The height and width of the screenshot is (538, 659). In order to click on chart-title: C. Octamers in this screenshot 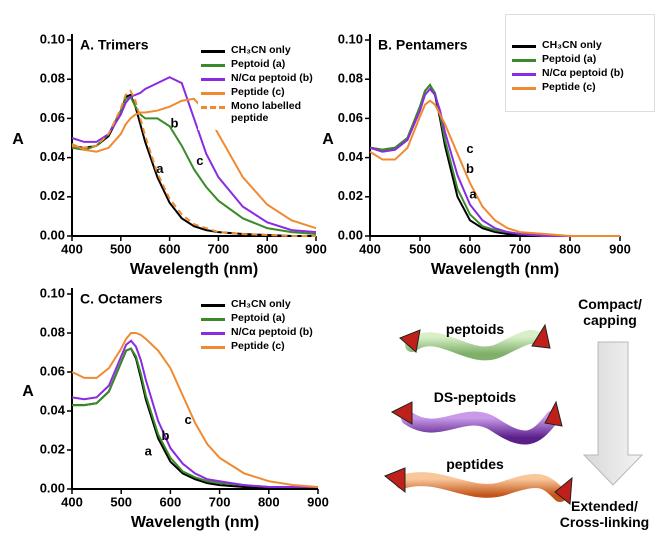, I will do `click(121, 299)`.